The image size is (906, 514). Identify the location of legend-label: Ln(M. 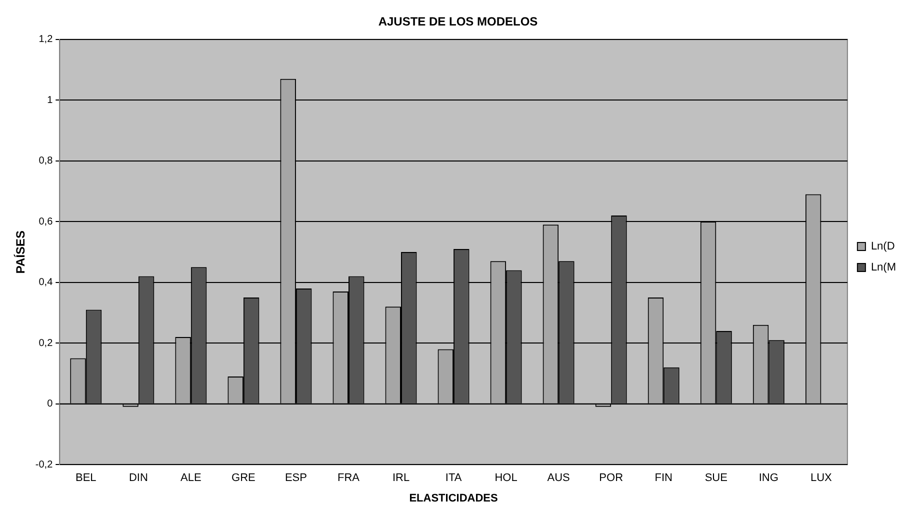
(883, 268).